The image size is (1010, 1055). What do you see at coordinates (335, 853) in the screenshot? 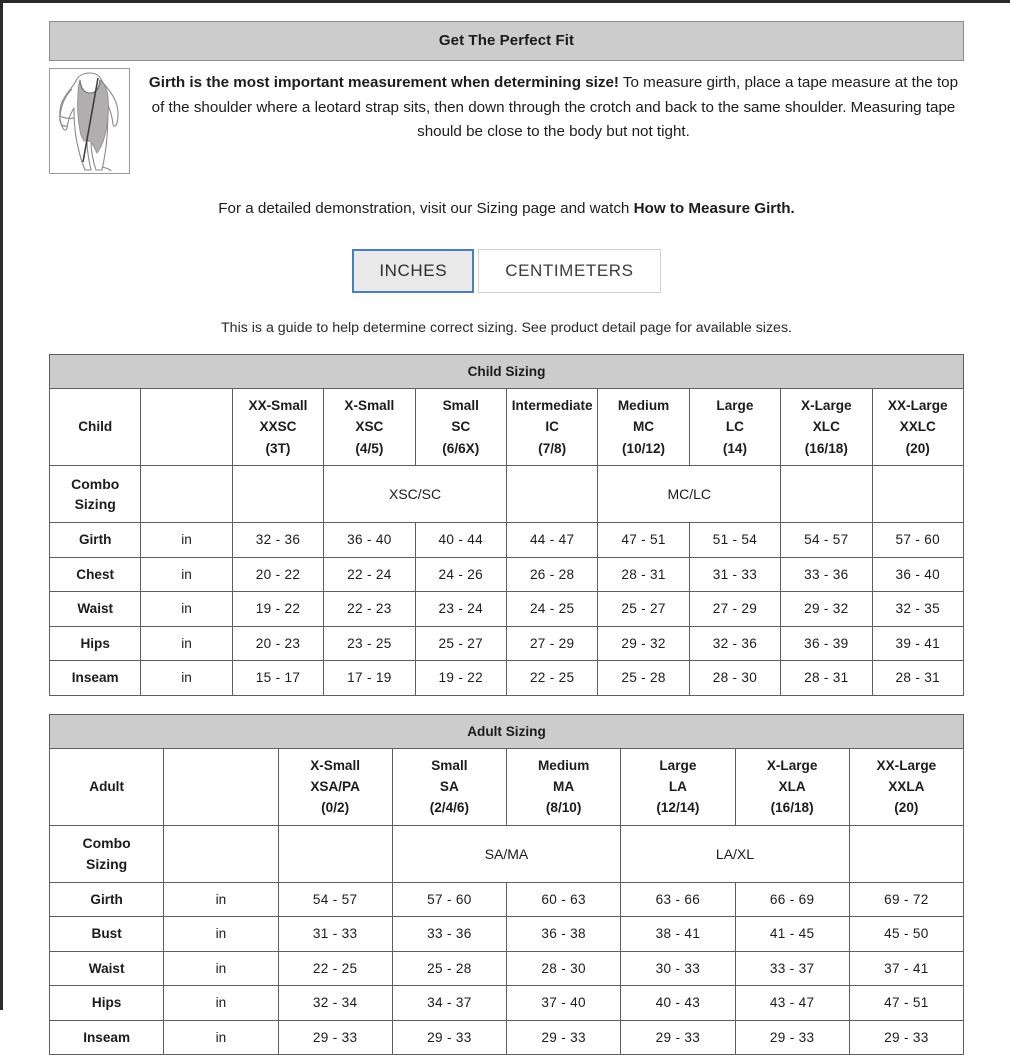
I see `adult-combo-cell-xsa` at bounding box center [335, 853].